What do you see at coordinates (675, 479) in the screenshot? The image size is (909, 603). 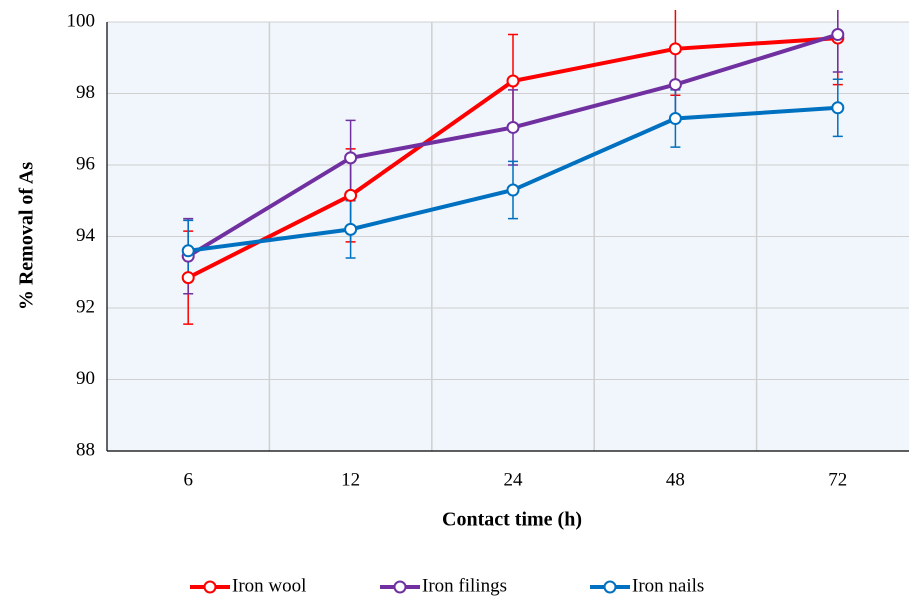 I see `x-tick-label: 48` at bounding box center [675, 479].